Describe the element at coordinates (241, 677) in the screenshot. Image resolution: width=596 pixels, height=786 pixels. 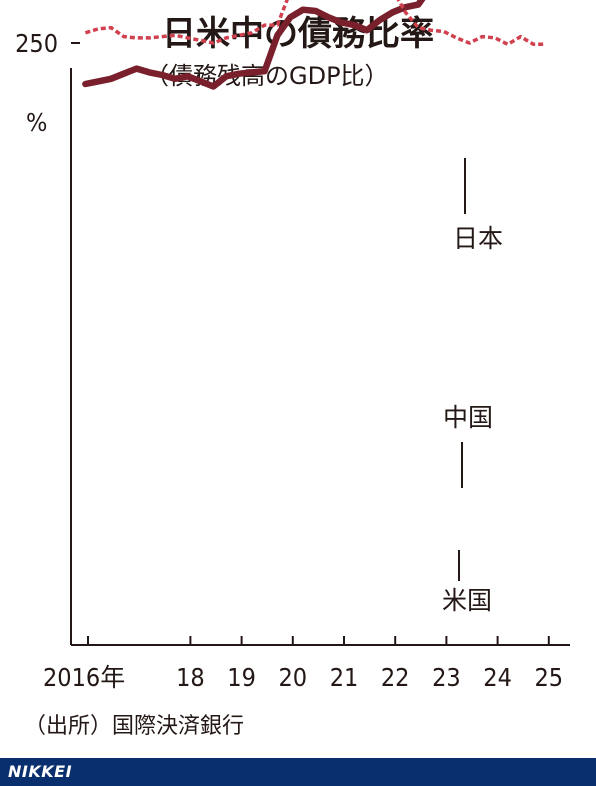
I see `x-tick-label: 19` at that location.